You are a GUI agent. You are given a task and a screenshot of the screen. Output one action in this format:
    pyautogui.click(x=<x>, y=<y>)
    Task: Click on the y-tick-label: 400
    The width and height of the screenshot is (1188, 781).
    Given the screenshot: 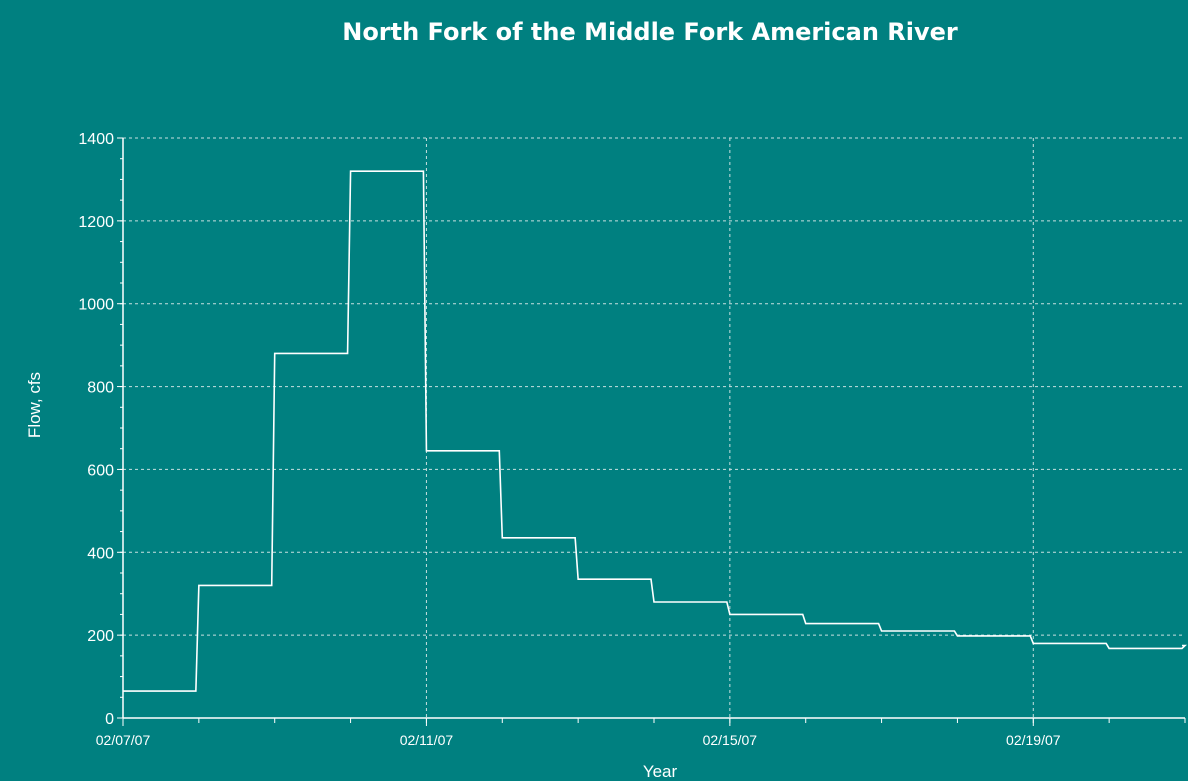 What is the action you would take?
    pyautogui.click(x=100, y=553)
    